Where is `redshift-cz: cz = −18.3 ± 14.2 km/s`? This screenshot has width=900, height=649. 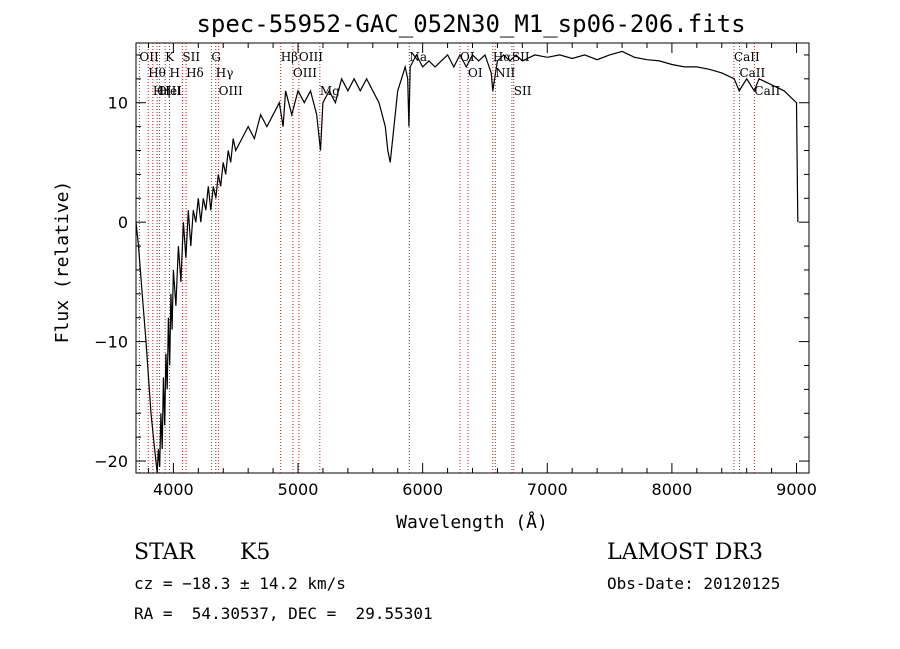 redshift-cz: cz = −18.3 ± 14.2 km/s is located at coordinates (240, 583).